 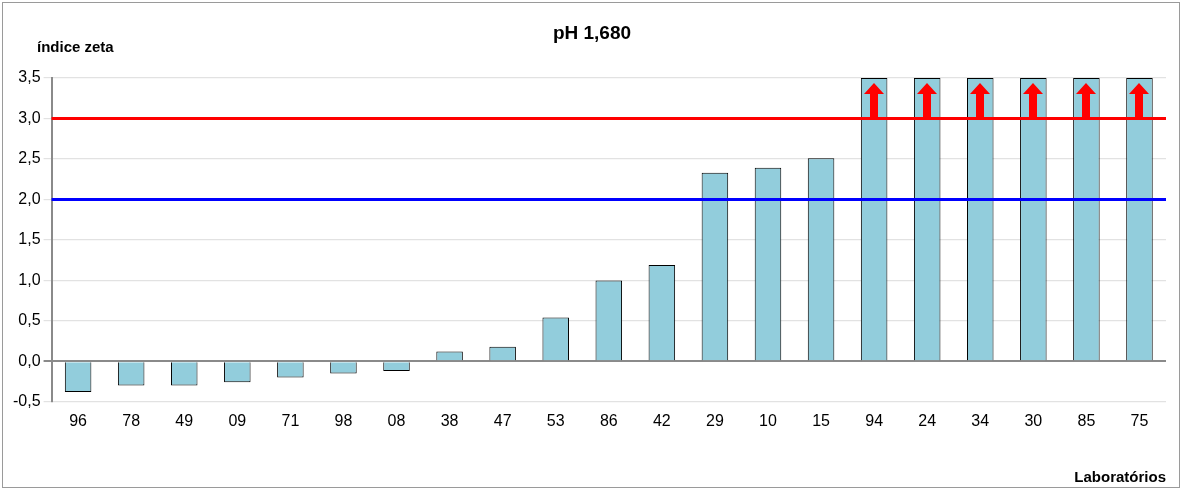 I want to click on x-tick-label: 38, so click(x=449, y=420).